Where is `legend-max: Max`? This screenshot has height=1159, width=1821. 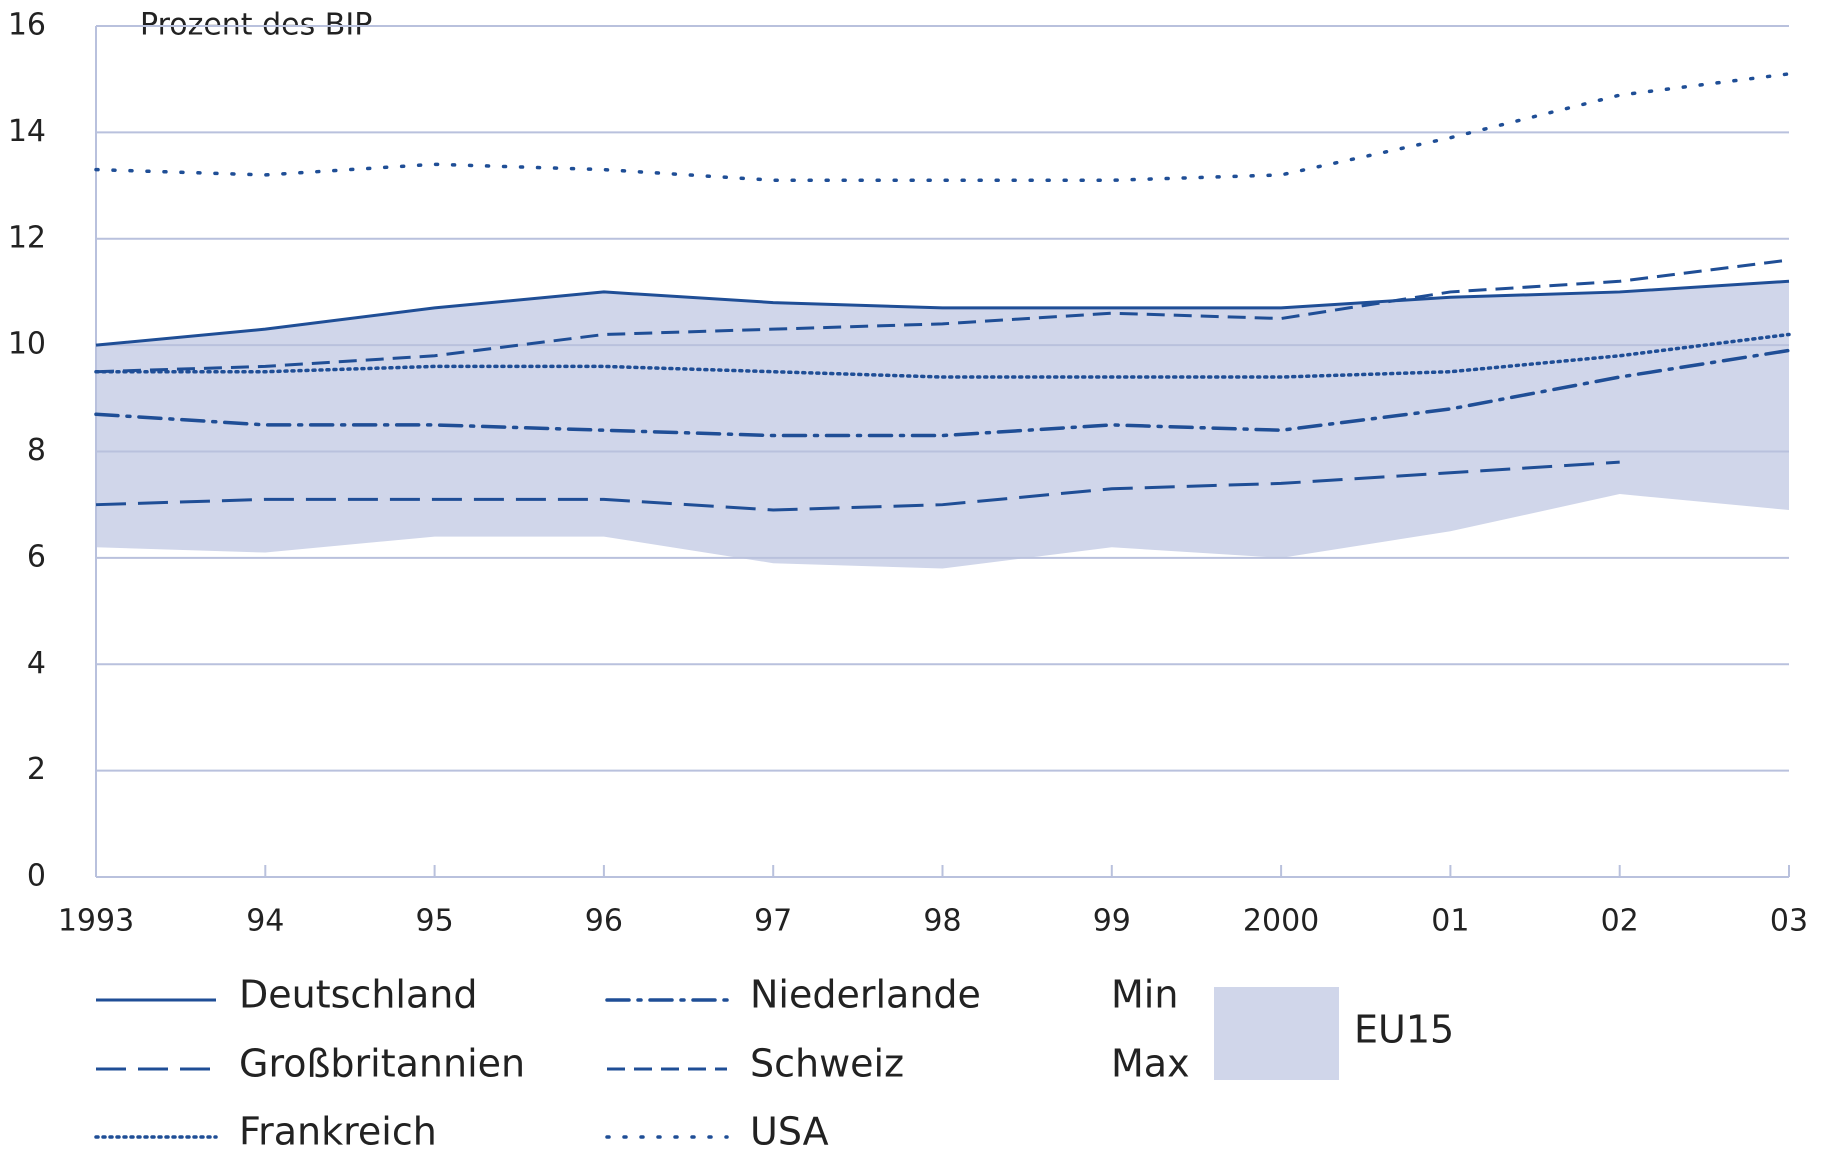 legend-max: Max is located at coordinates (1150, 1064).